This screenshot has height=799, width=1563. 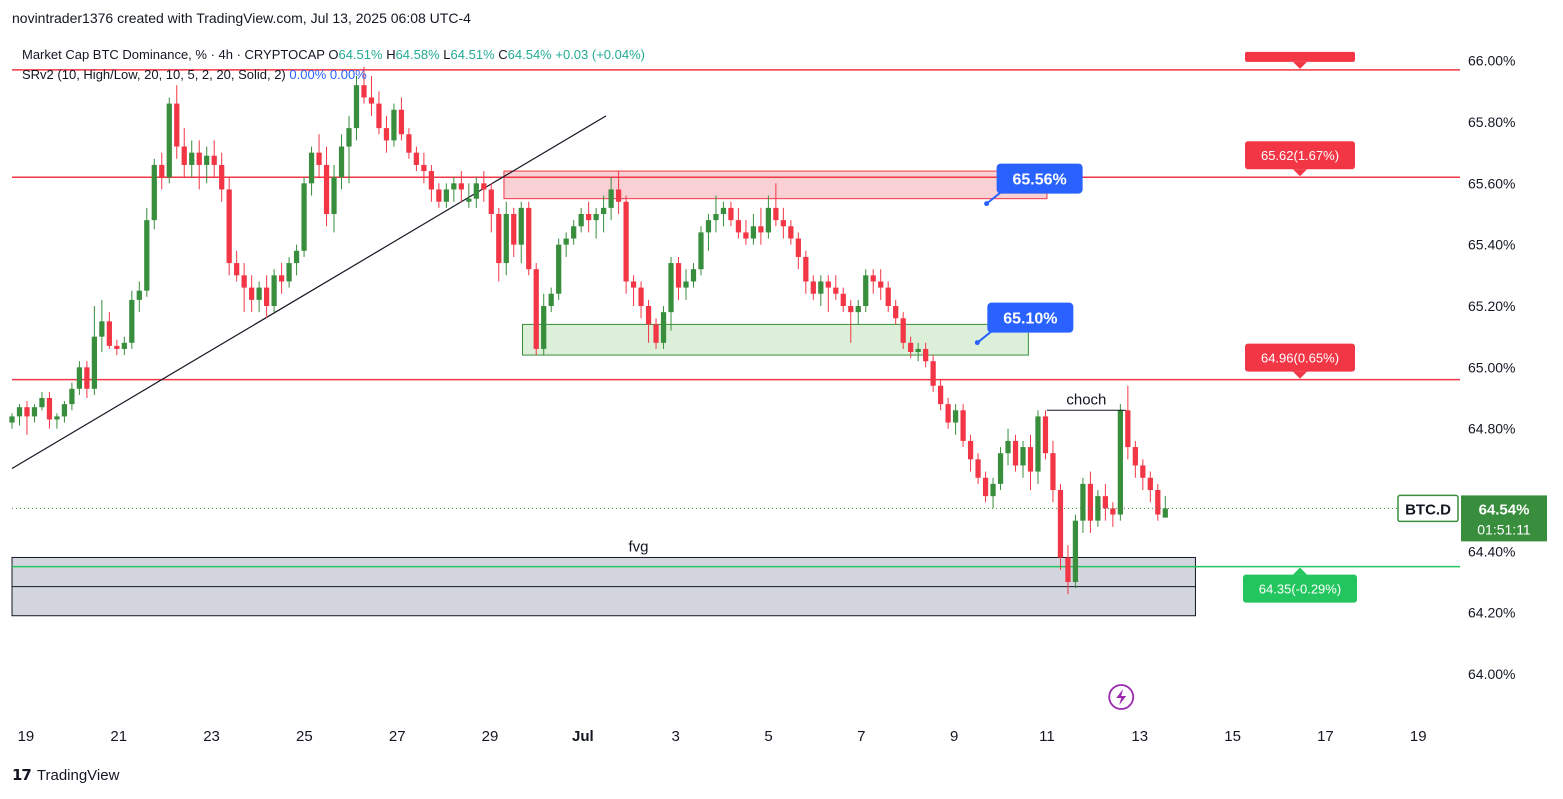 What do you see at coordinates (391, 54) in the screenshot?
I see `high-label: H` at bounding box center [391, 54].